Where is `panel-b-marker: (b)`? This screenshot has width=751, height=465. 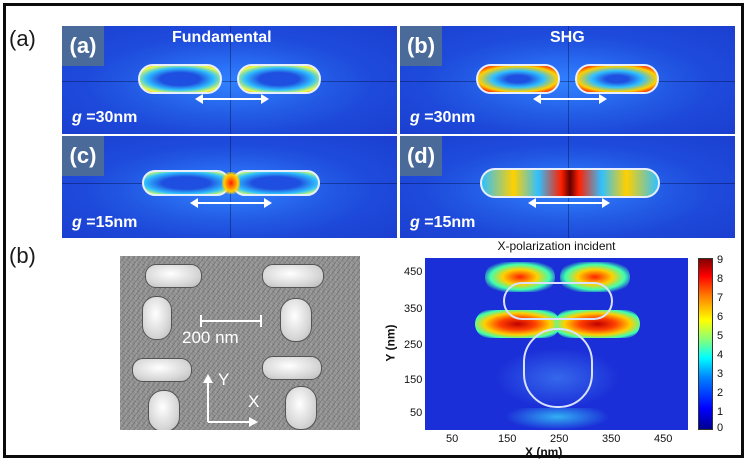
panel-b-marker: (b) is located at coordinates (22, 255).